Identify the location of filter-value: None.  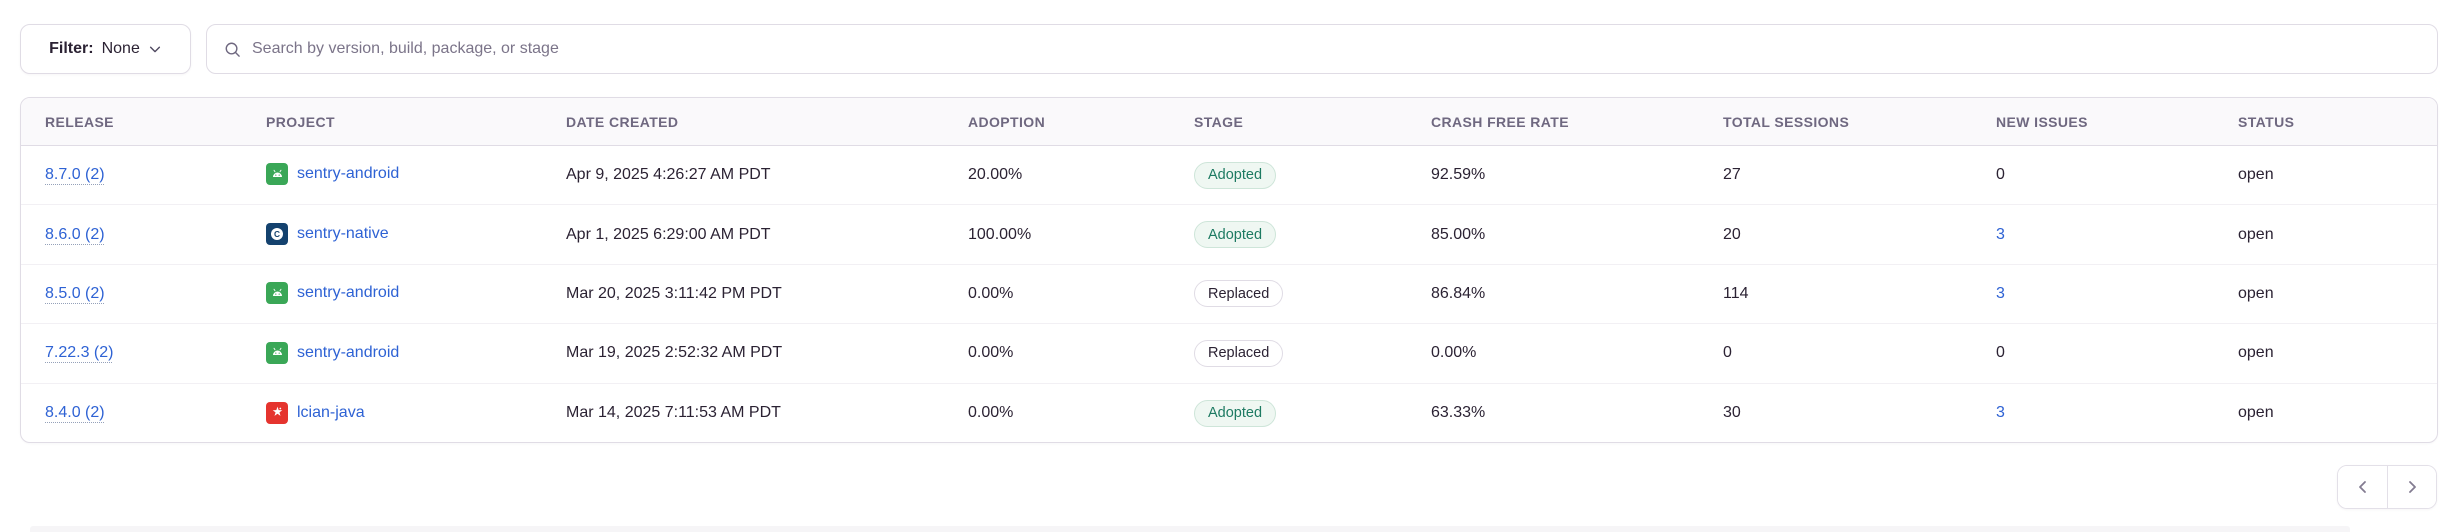
(120, 48).